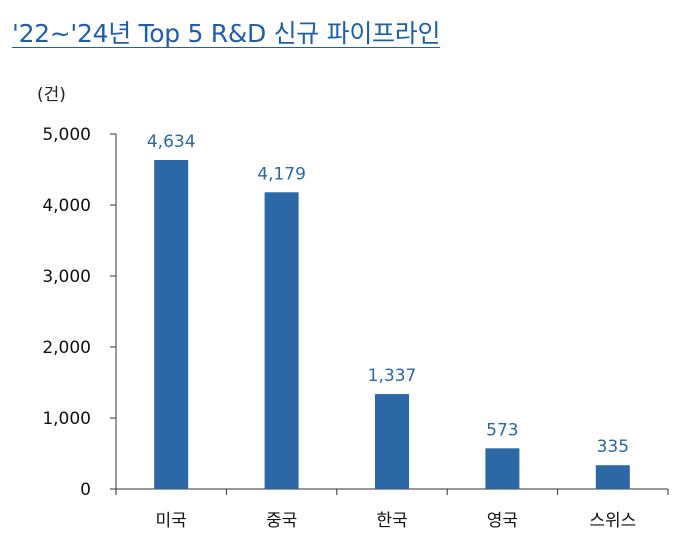 This screenshot has height=558, width=700. Describe the element at coordinates (66, 419) in the screenshot. I see `y-tick-label: 1,000` at that location.